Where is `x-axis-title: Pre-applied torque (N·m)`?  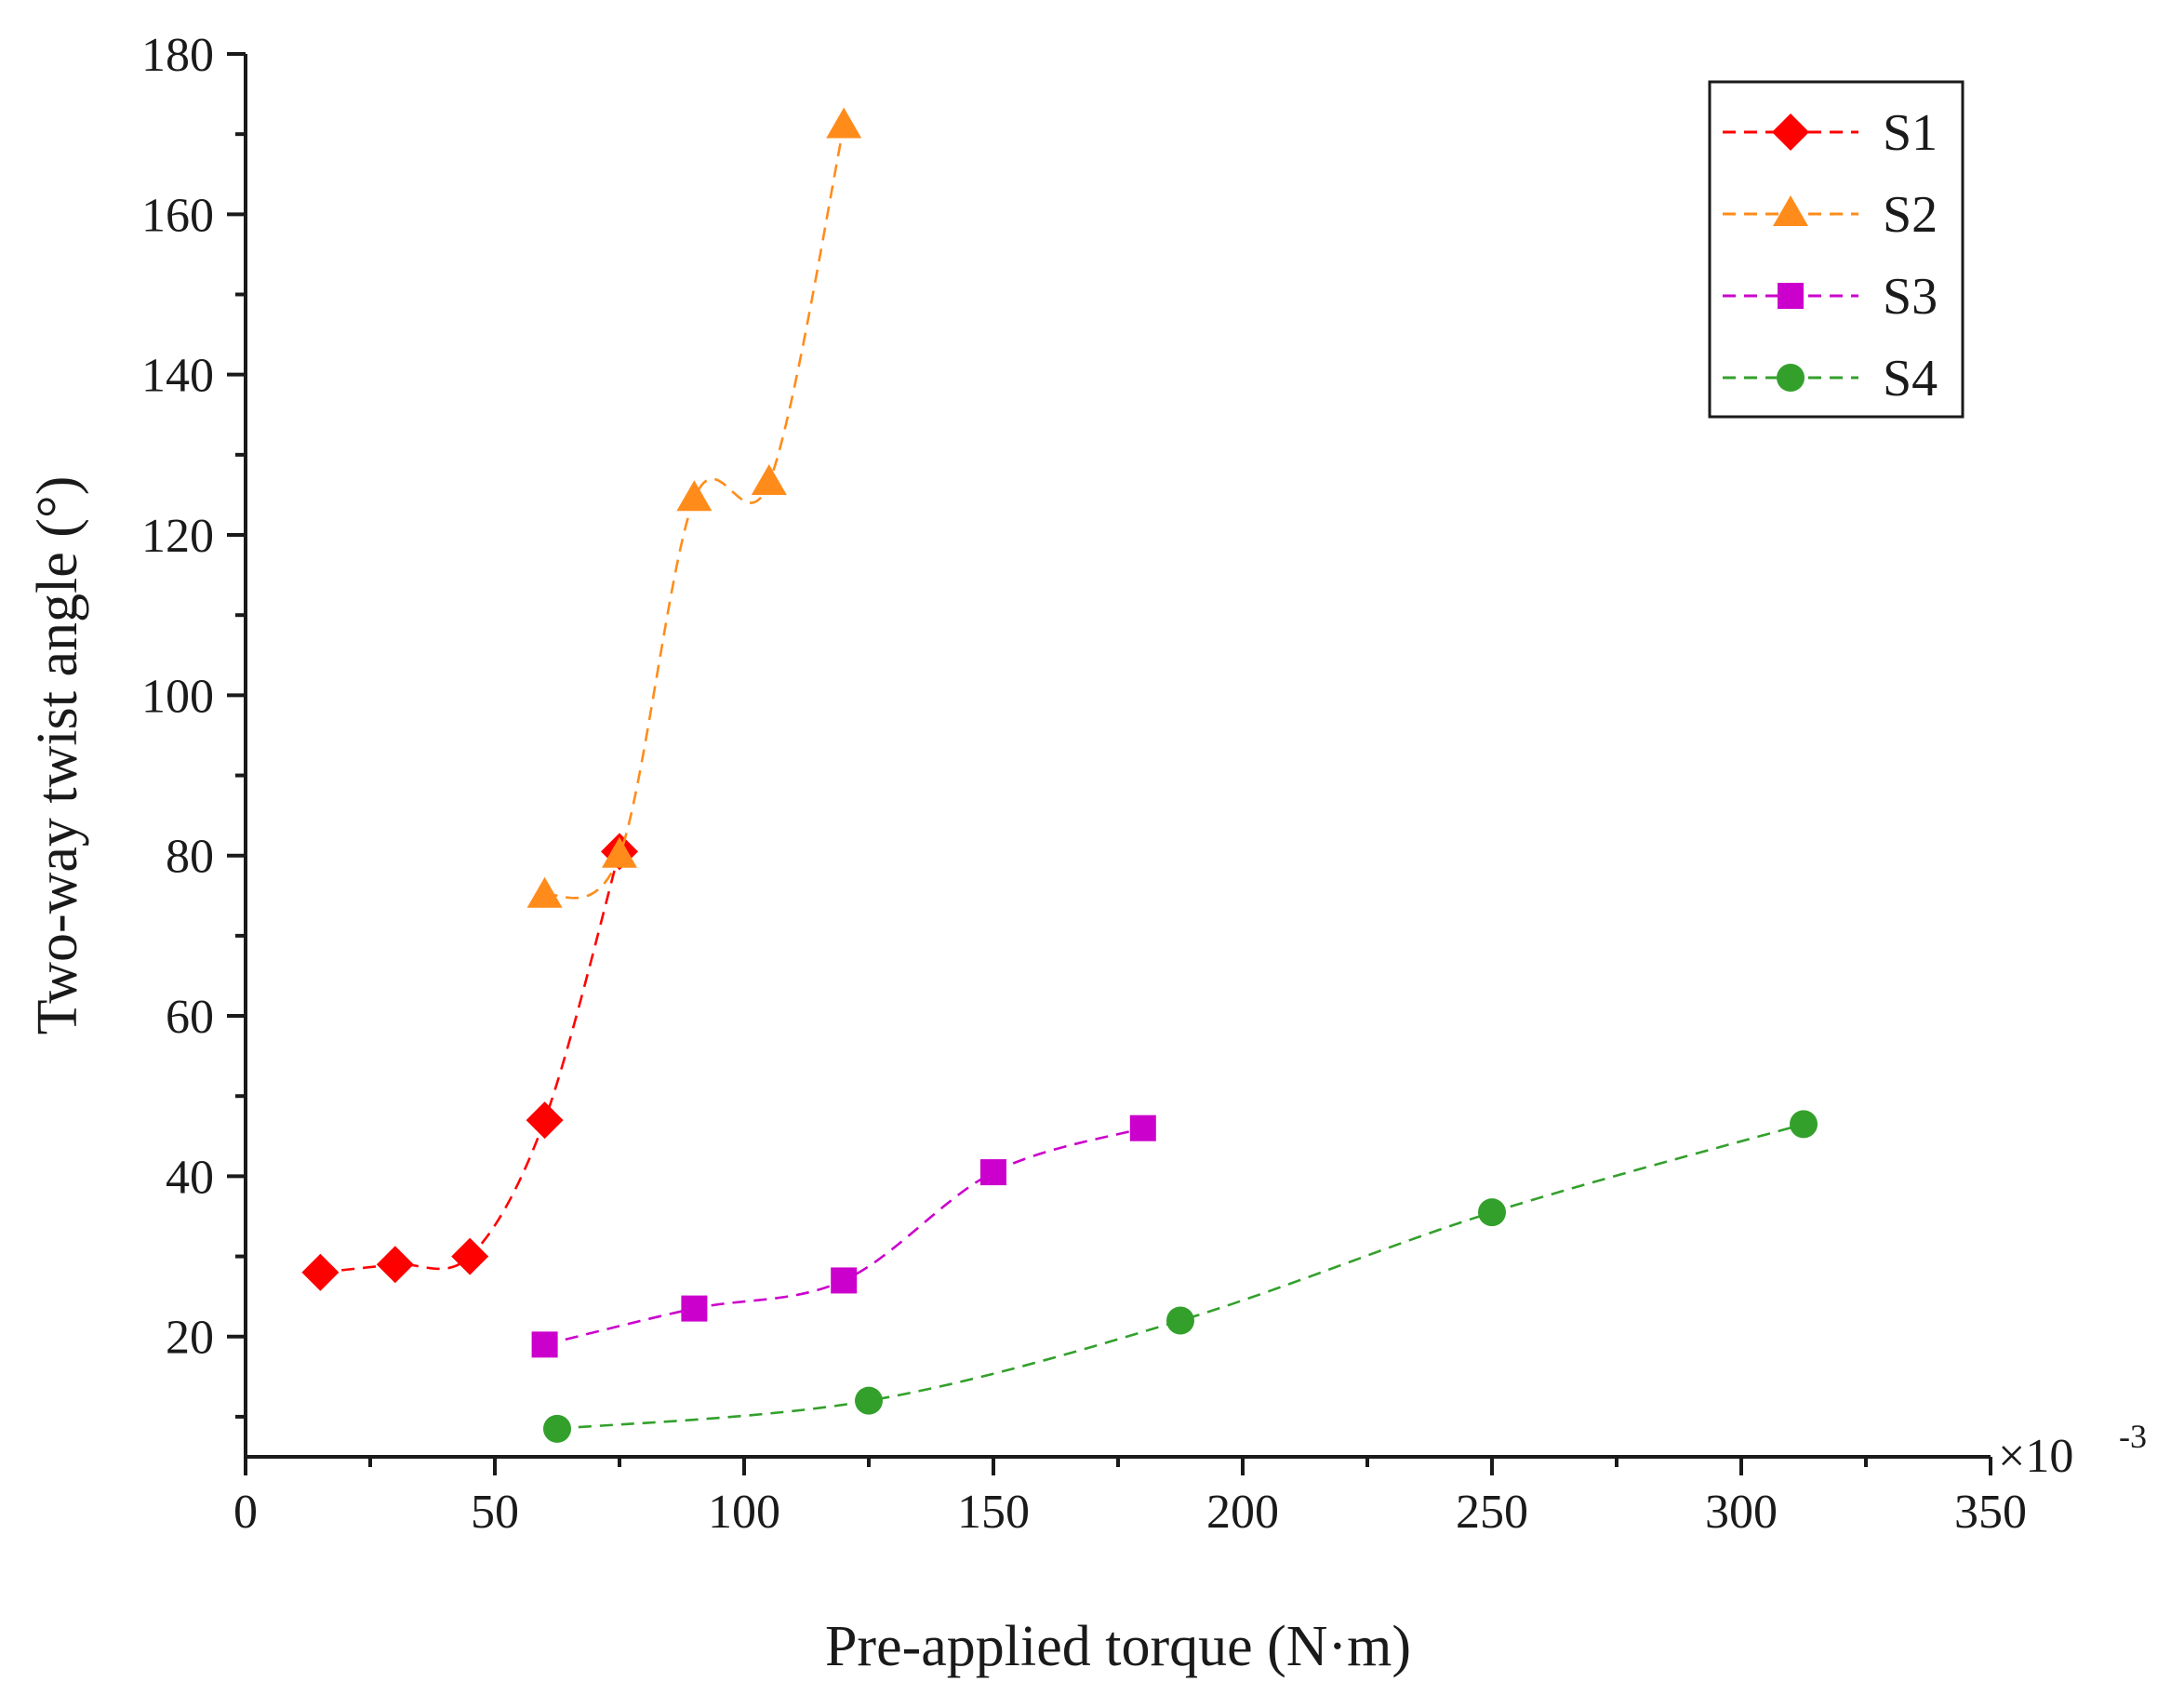
x-axis-title: Pre-applied torque (N·m) is located at coordinates (1118, 1646).